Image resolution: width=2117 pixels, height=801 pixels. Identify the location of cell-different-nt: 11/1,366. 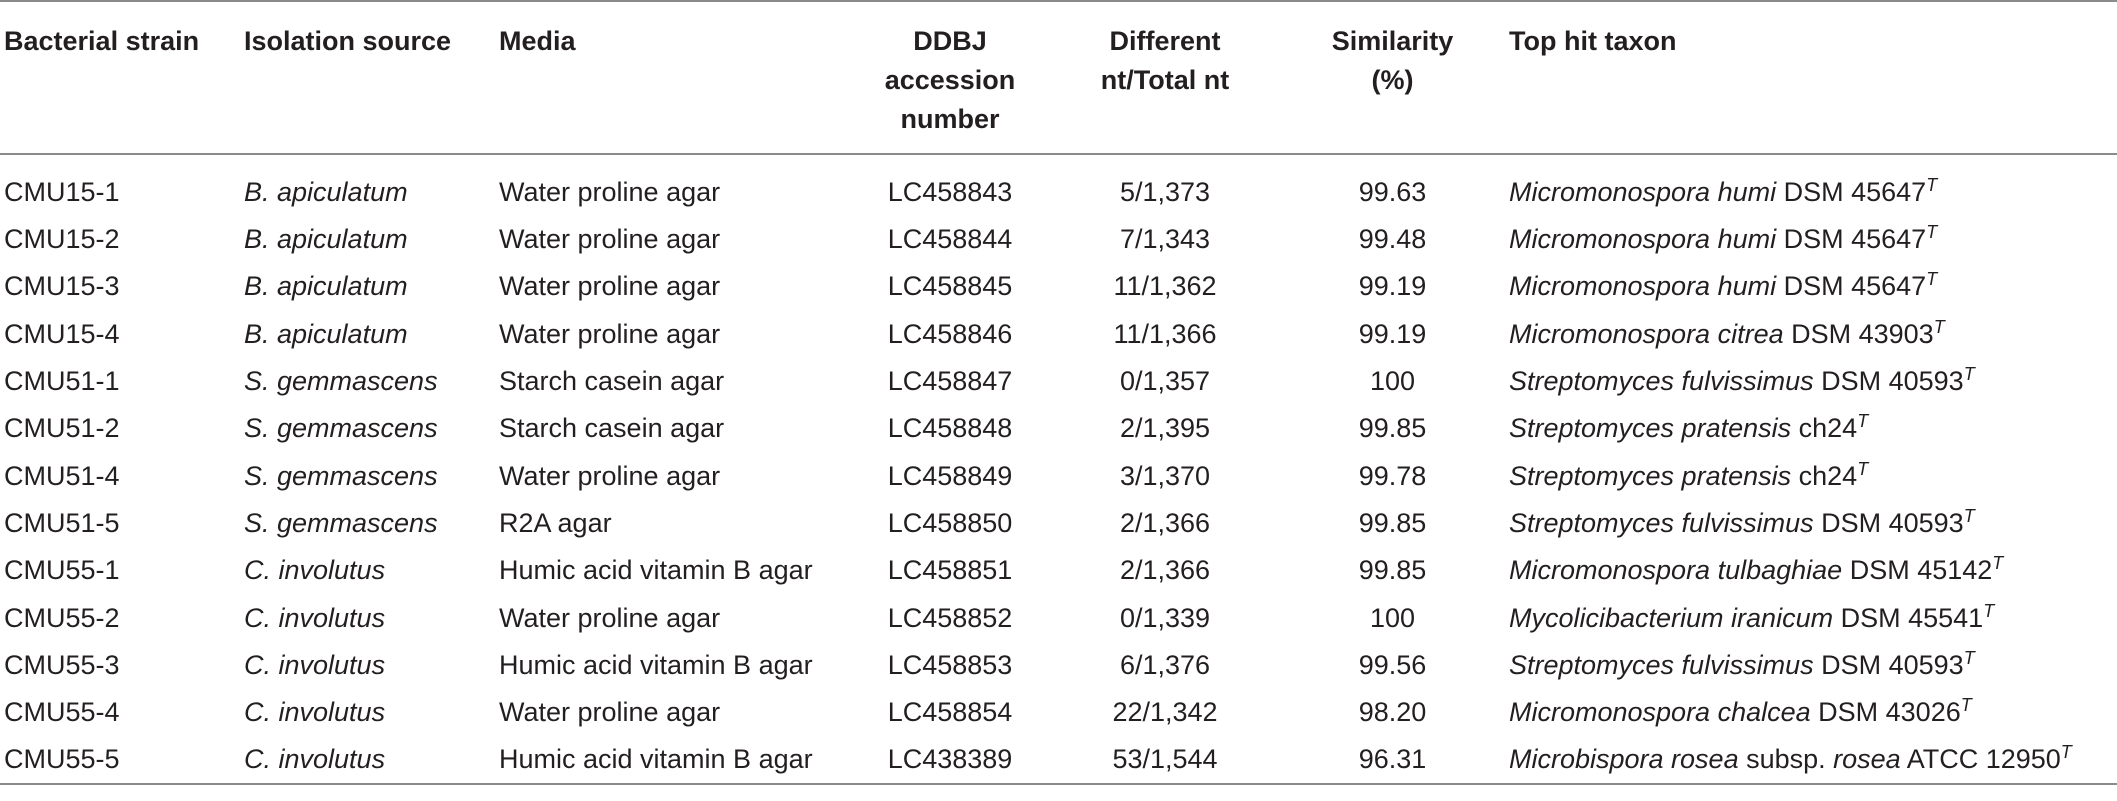
(1165, 334).